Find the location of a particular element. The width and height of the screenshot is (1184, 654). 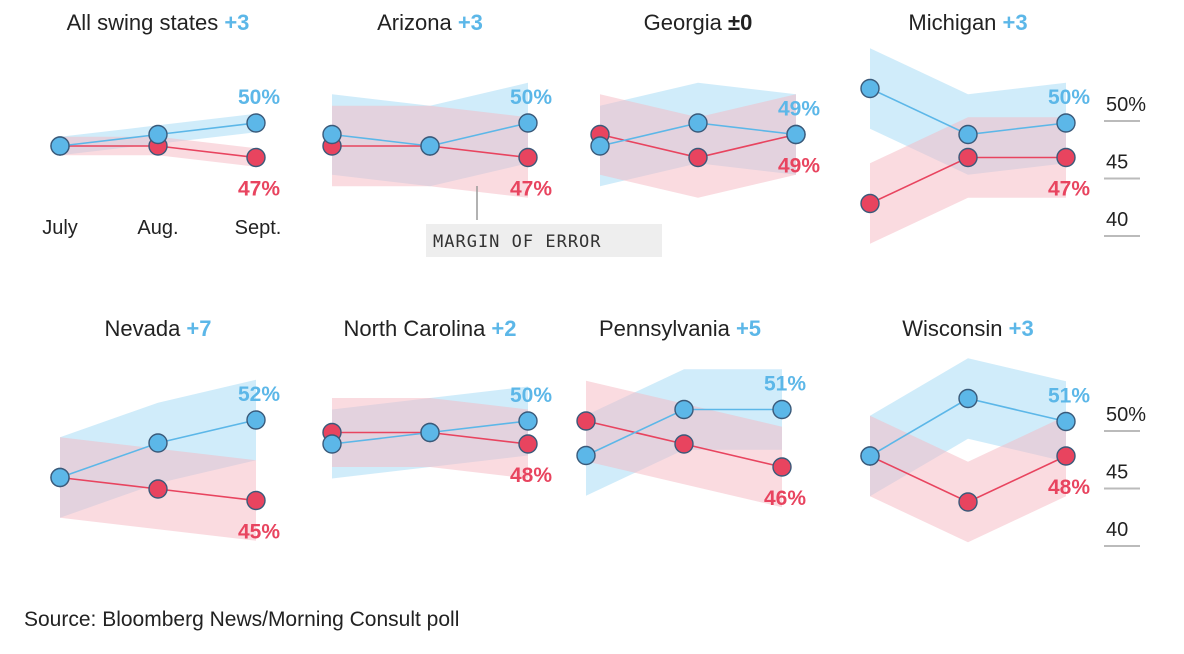

state-chart-arizona: Arizona +3 50% 47% MARGIN OF ERROR is located at coordinates (492, 133).